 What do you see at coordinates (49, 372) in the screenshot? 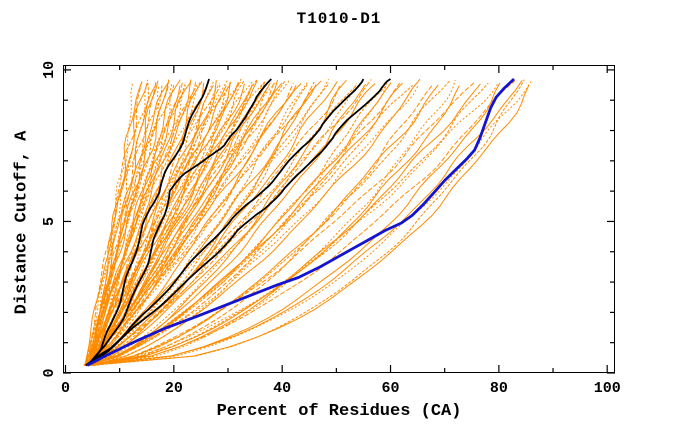
I see `y-tick-label: 0` at bounding box center [49, 372].